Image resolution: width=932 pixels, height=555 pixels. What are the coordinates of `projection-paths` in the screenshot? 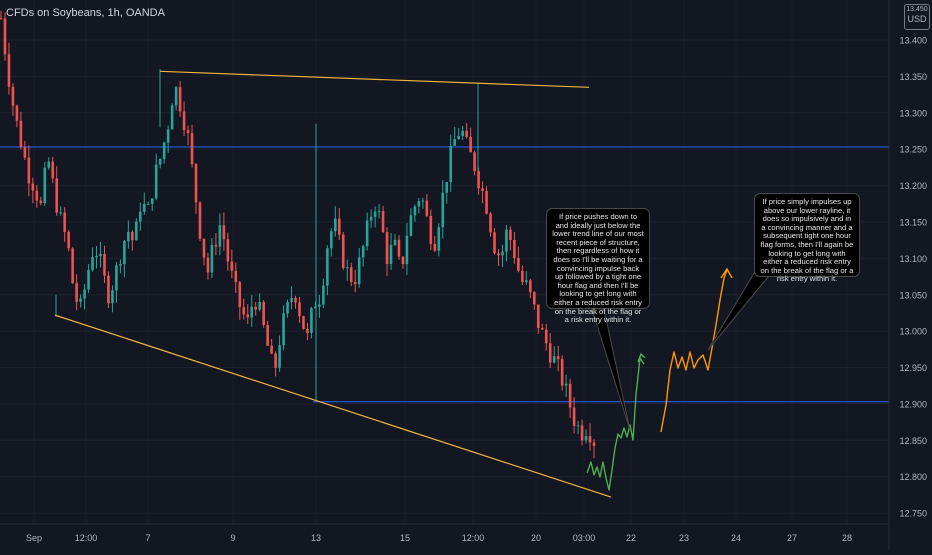 It's located at (659, 379).